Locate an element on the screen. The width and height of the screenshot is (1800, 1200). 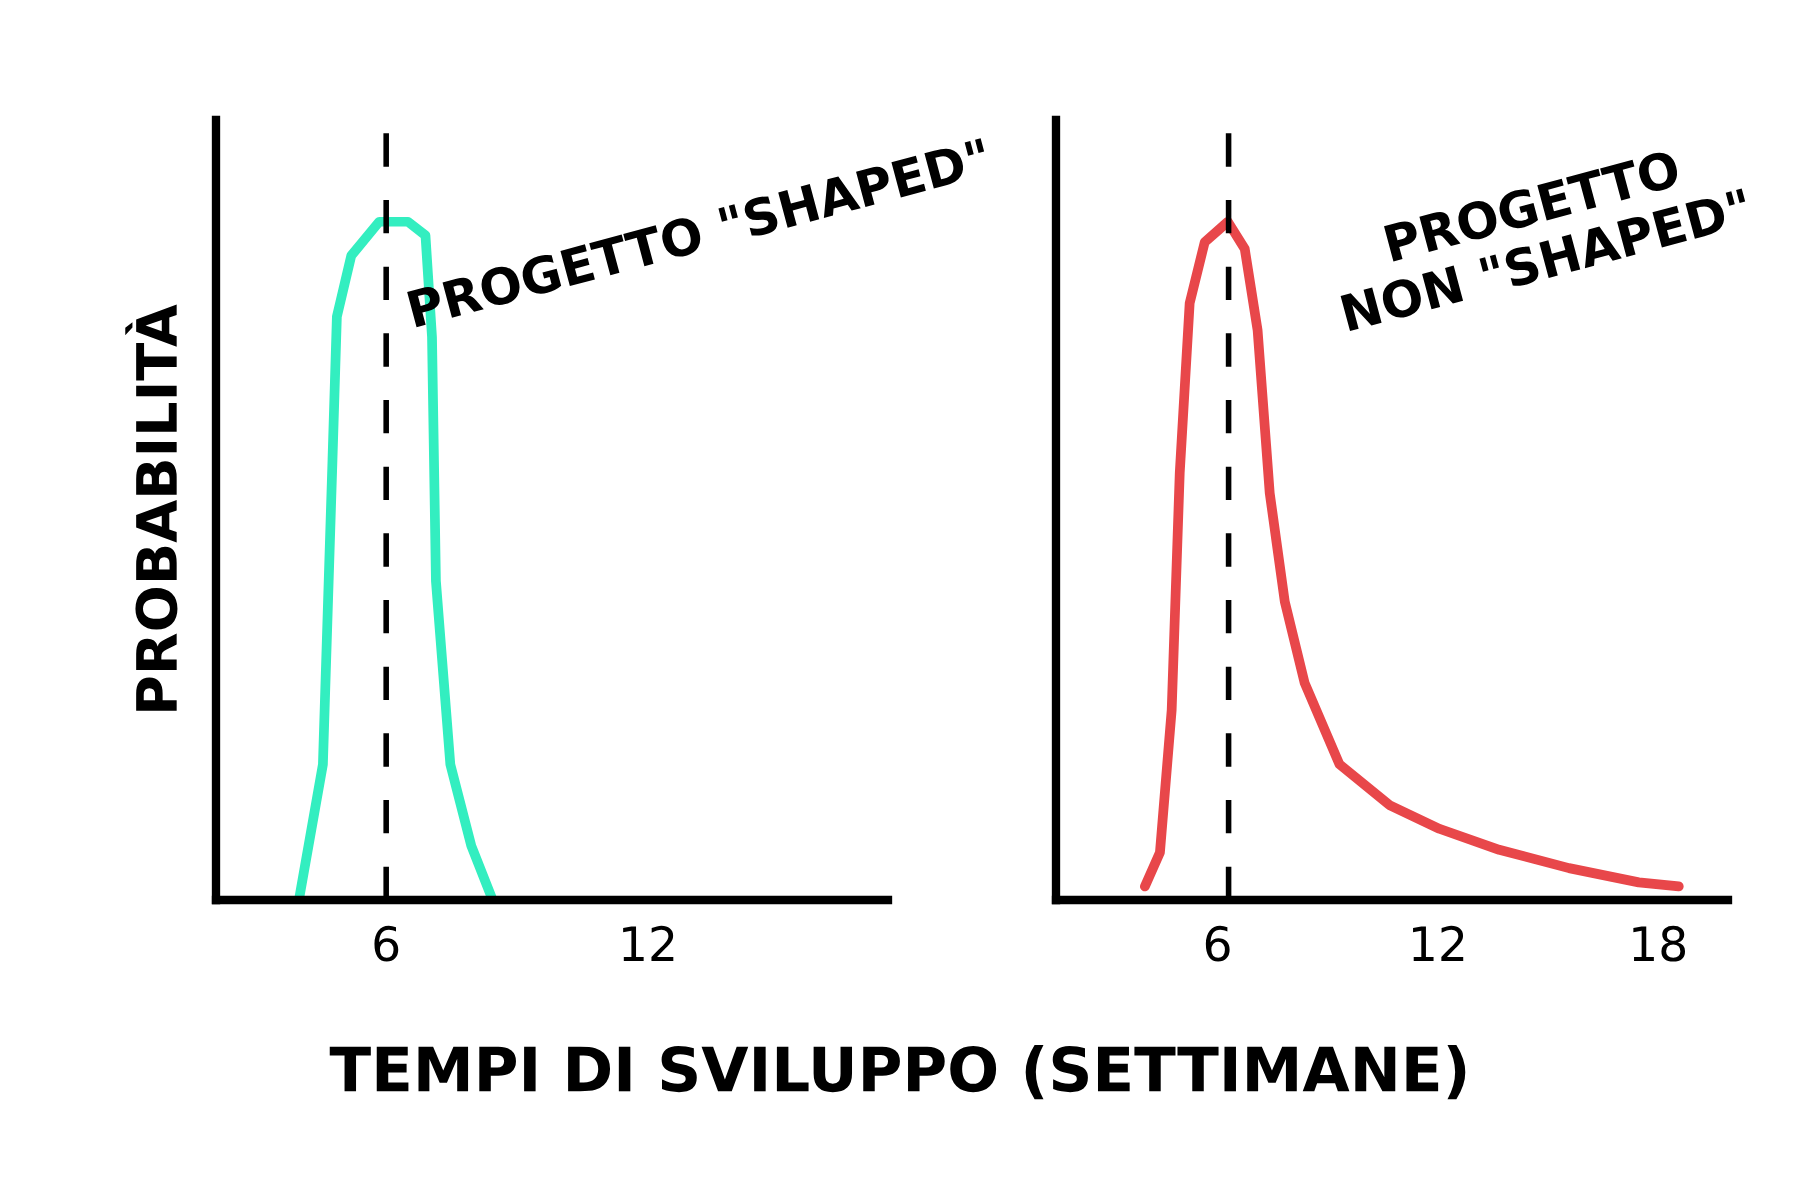
x-tick-label: 18 is located at coordinates (1659, 943).